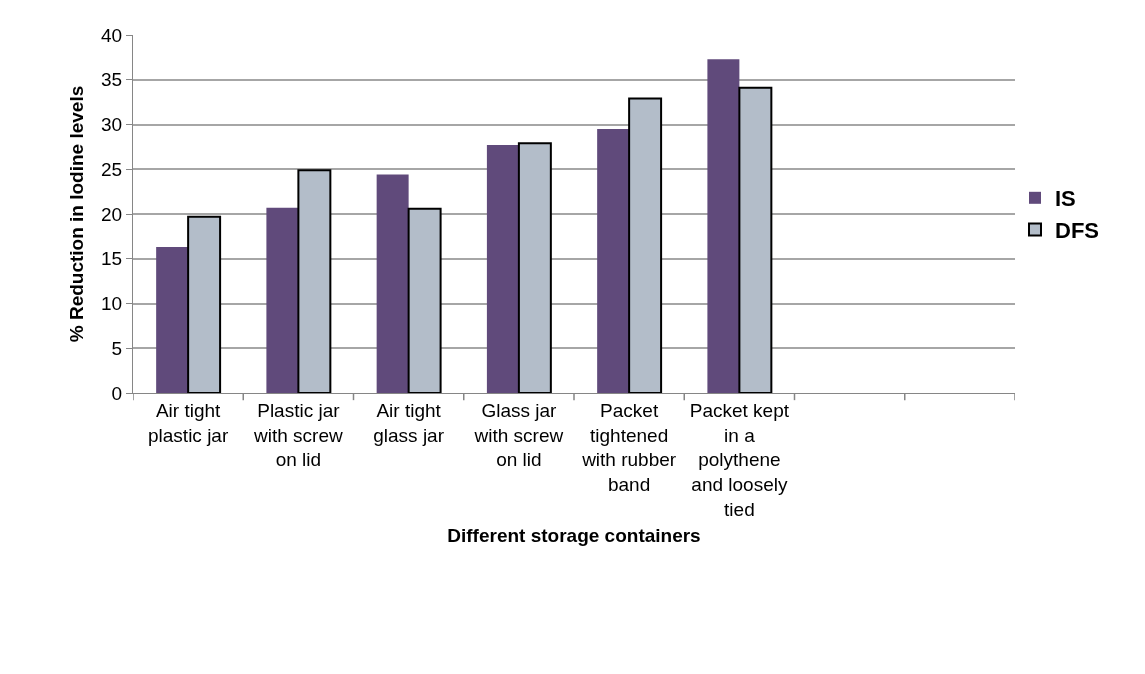 The image size is (1145, 674). I want to click on x-tick-label: Air tight plastic jar, so click(188, 422).